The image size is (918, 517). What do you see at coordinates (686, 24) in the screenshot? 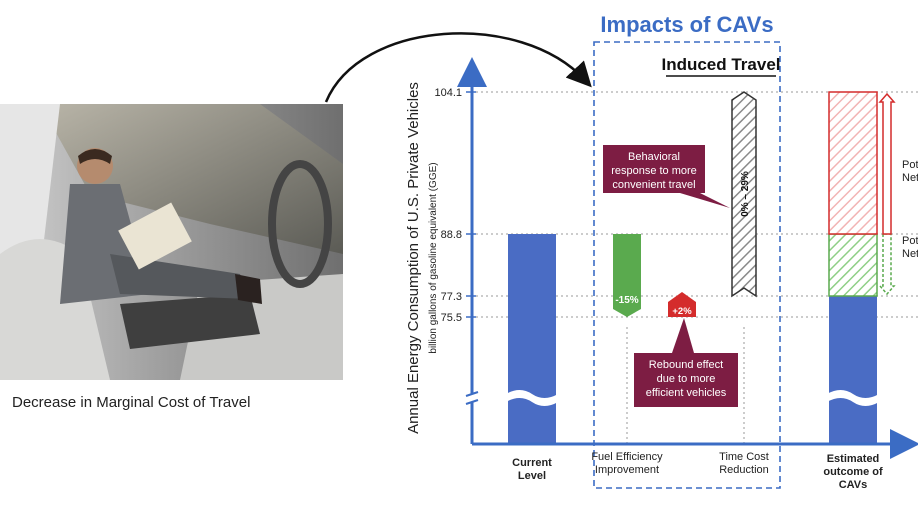
I see `chart-title: Impacts of CAVs` at bounding box center [686, 24].